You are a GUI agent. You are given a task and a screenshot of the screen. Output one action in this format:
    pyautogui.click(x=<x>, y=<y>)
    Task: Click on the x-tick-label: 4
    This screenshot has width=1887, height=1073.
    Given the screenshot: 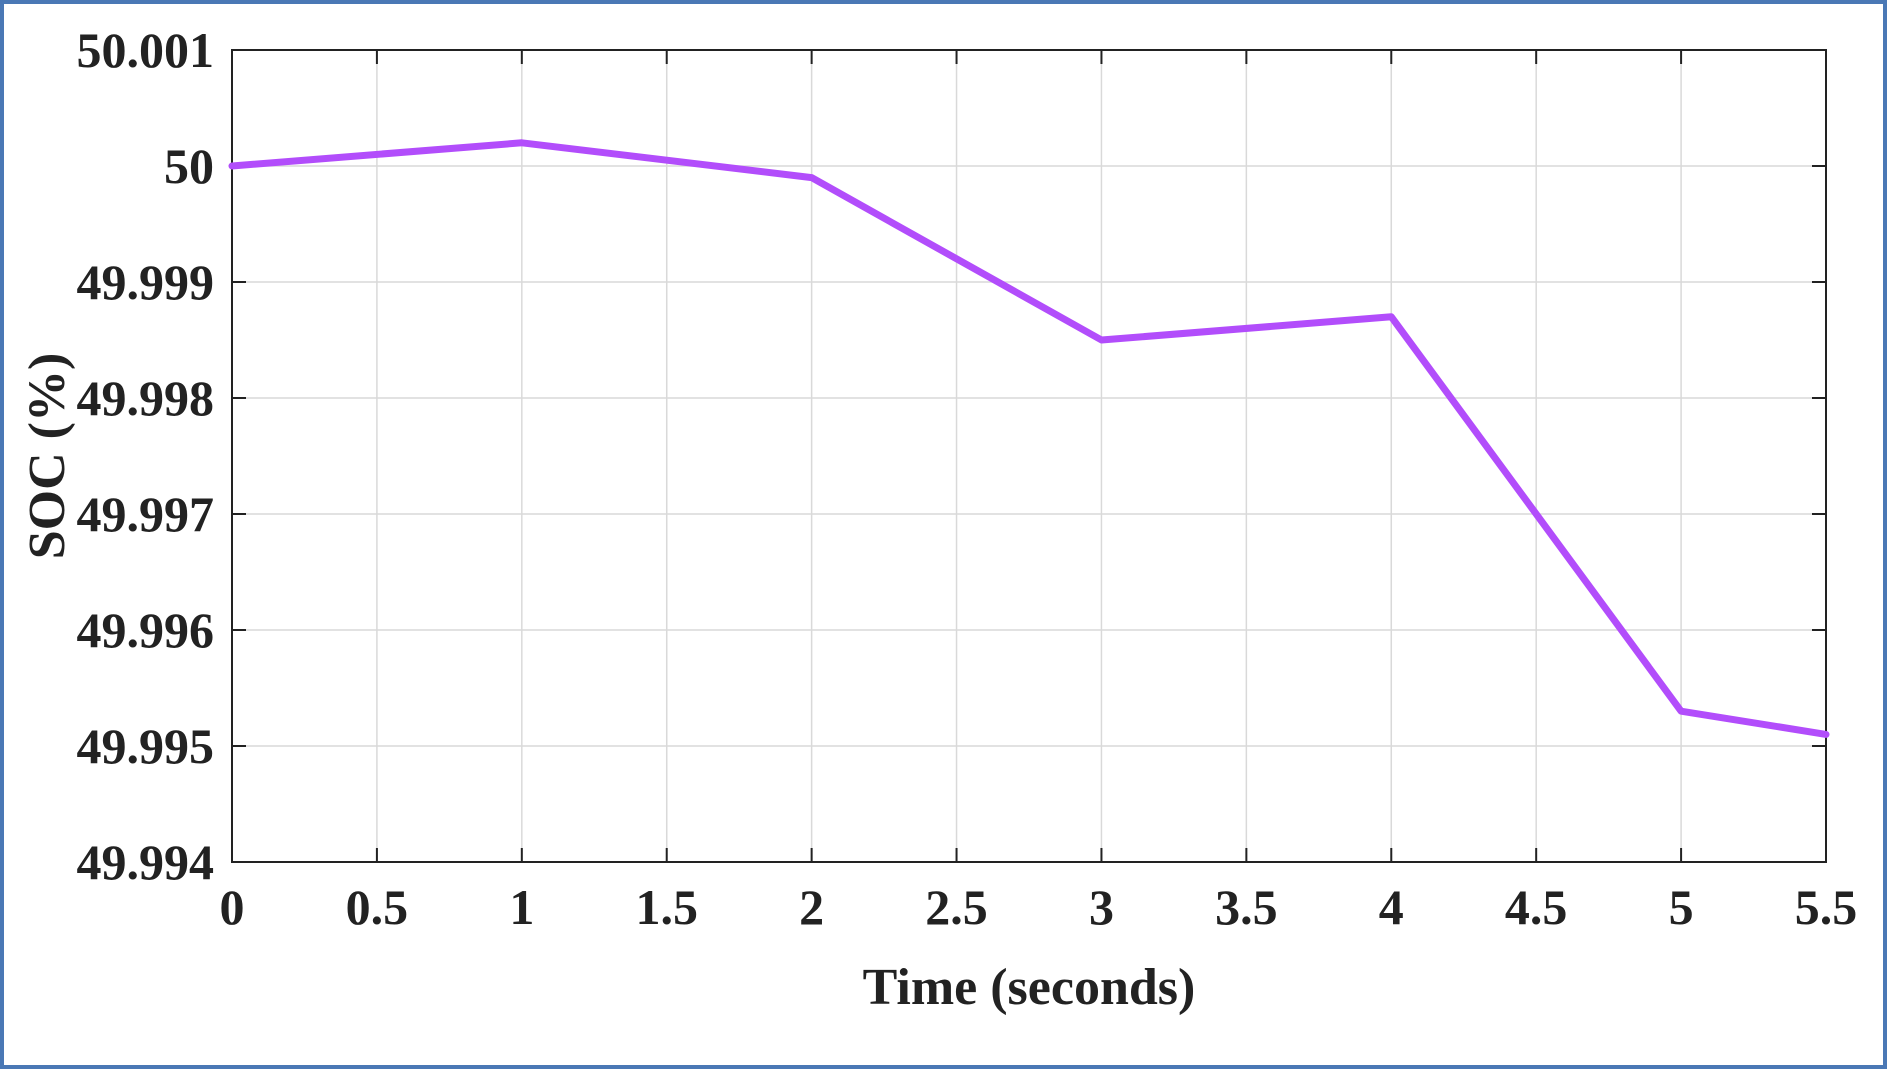 What is the action you would take?
    pyautogui.click(x=1391, y=907)
    